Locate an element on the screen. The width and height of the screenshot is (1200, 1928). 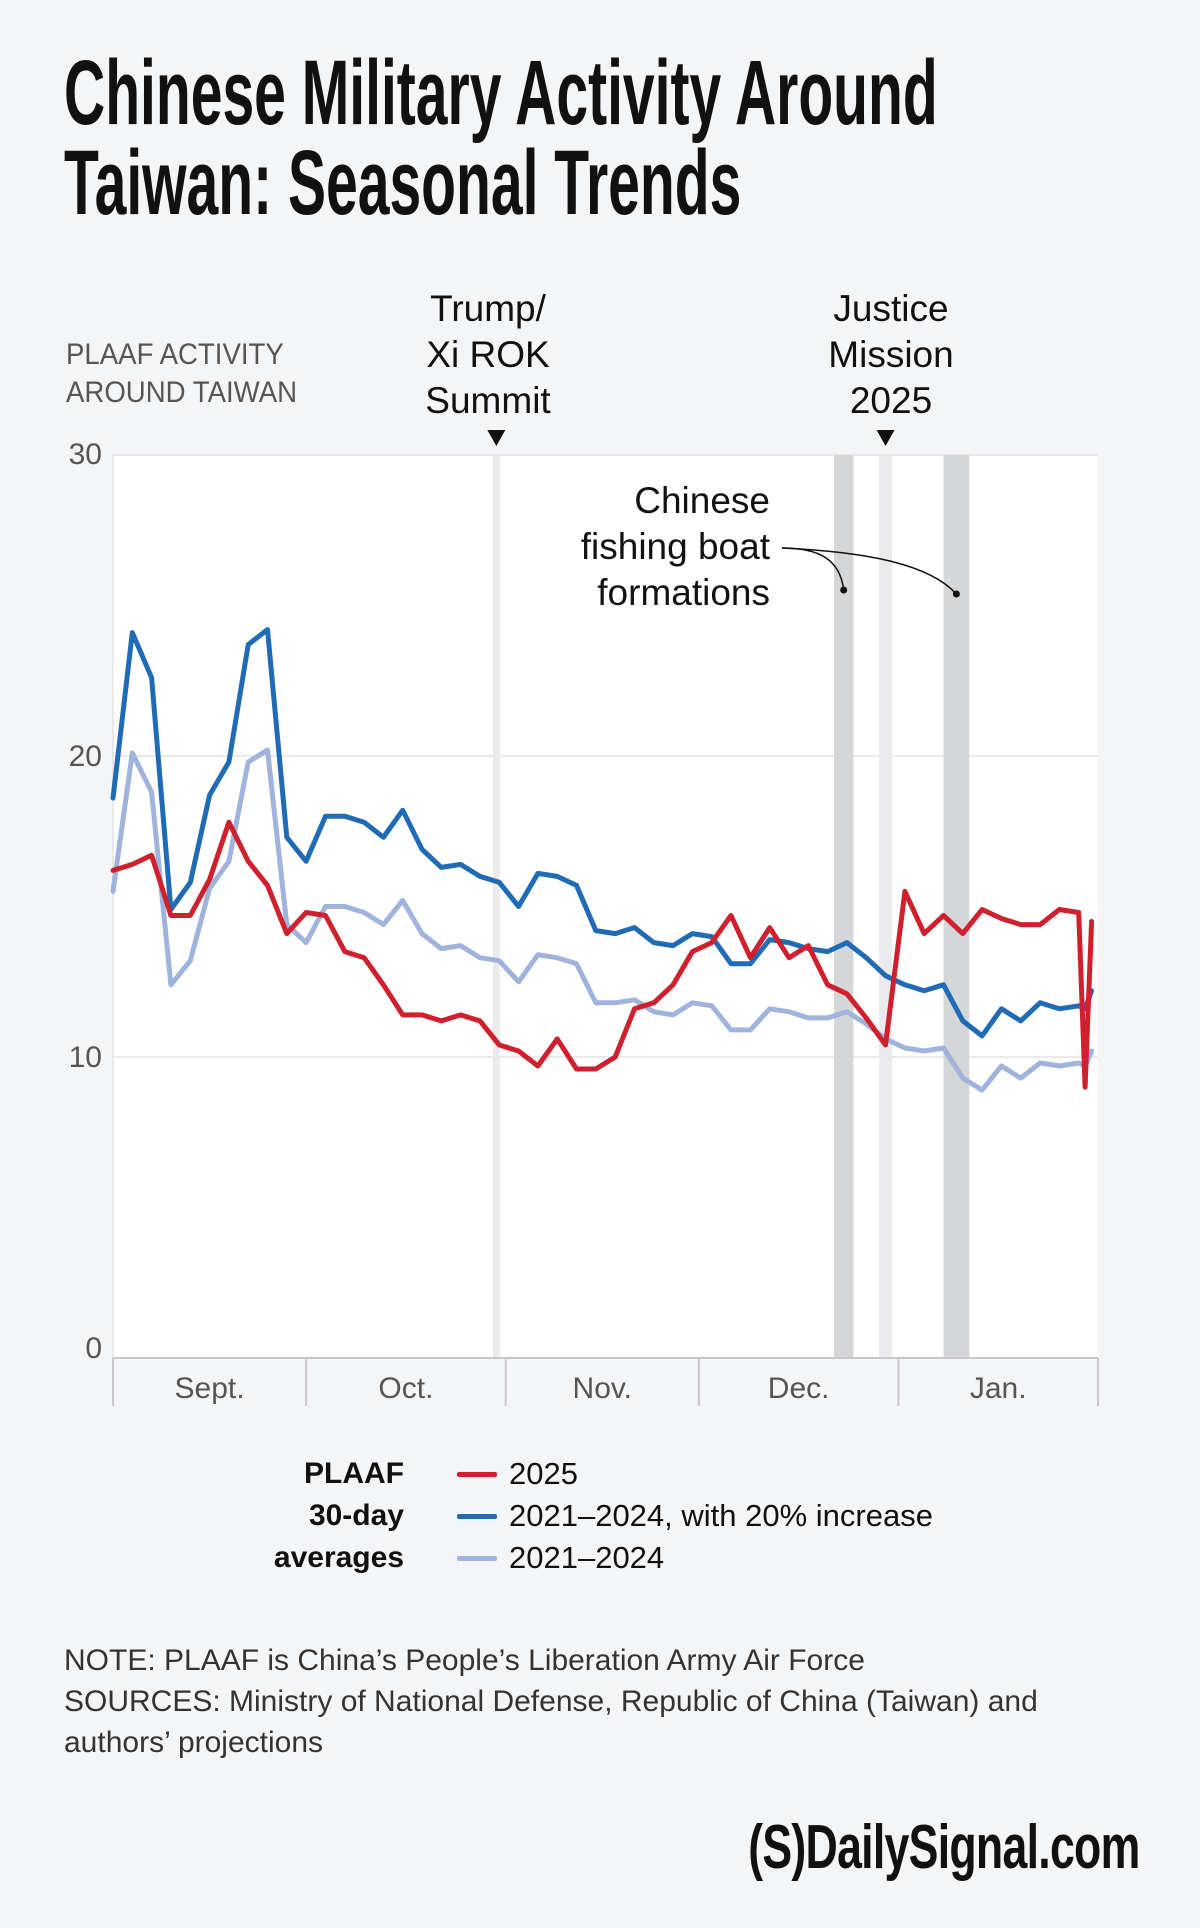
annotation-line: 2025 is located at coordinates (891, 400).